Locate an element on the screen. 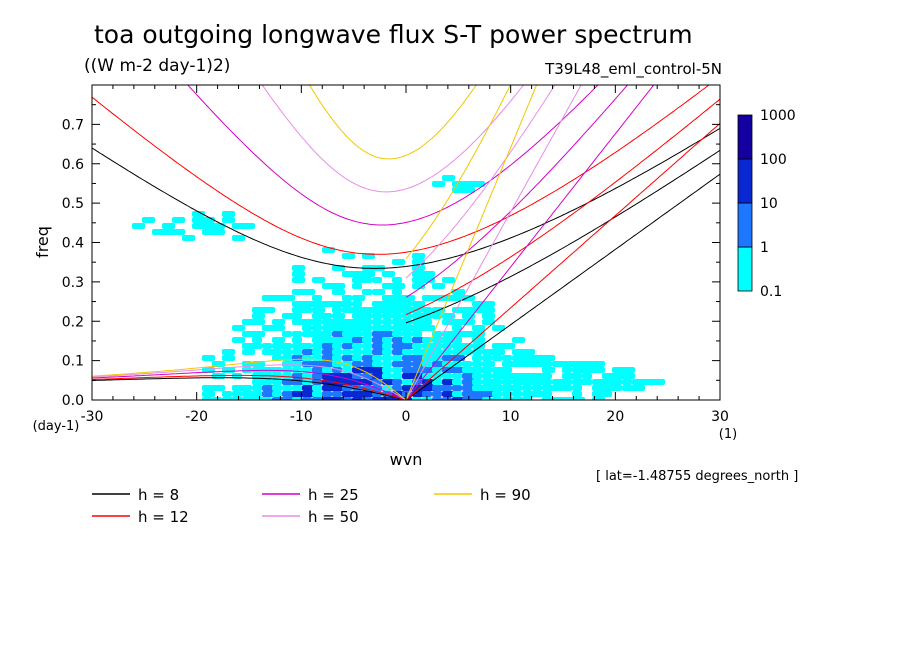 This screenshot has height=654, width=904. y-tick-label: 0.6 is located at coordinates (73, 165).